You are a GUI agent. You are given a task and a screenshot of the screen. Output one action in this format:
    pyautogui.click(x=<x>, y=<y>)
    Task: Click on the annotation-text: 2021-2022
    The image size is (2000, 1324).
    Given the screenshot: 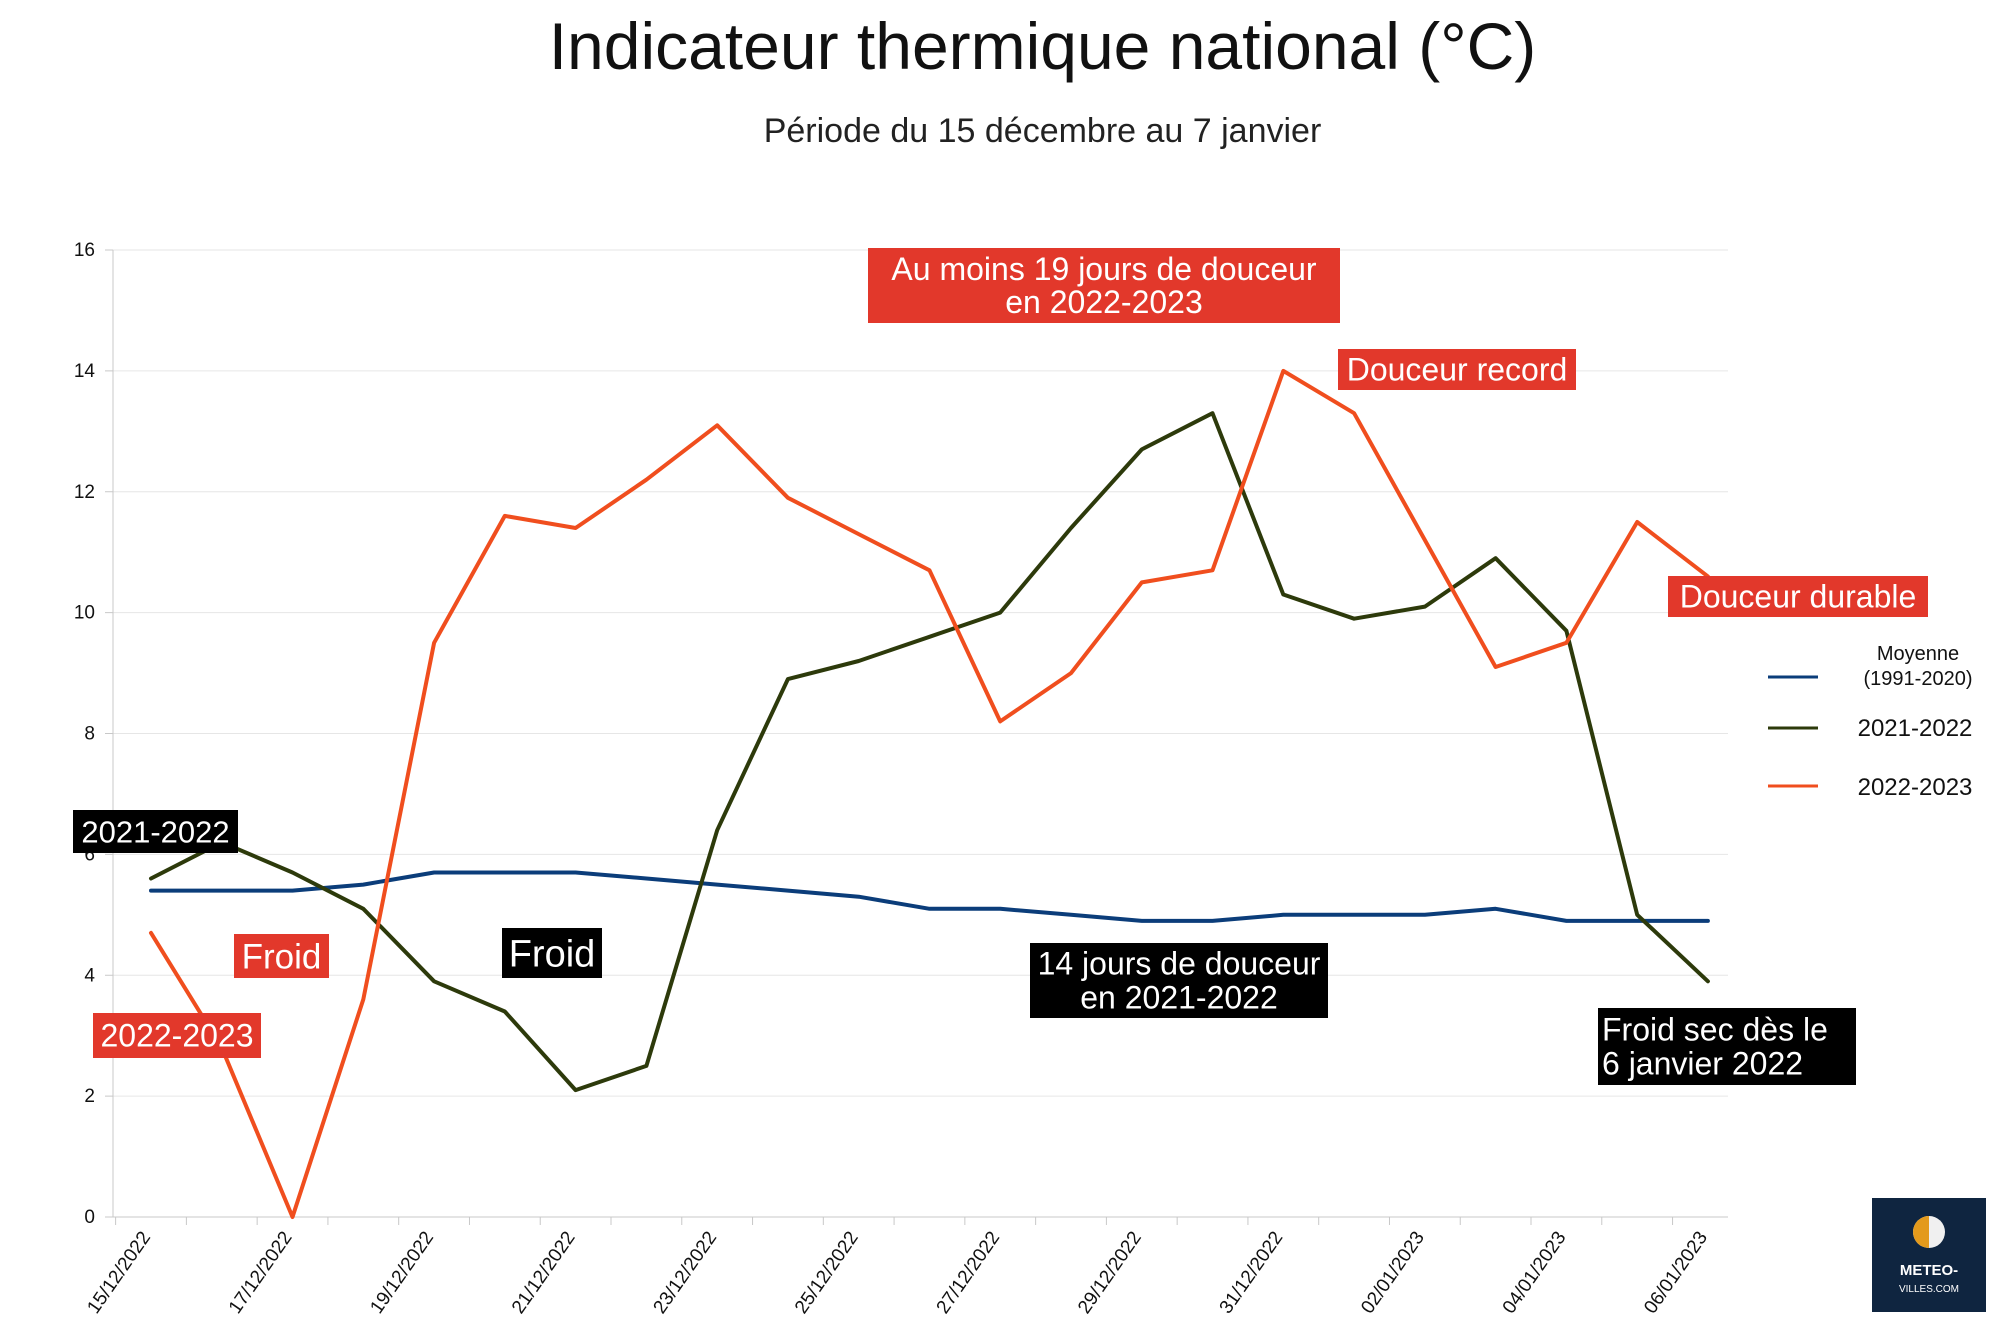 What is the action you would take?
    pyautogui.click(x=155, y=831)
    